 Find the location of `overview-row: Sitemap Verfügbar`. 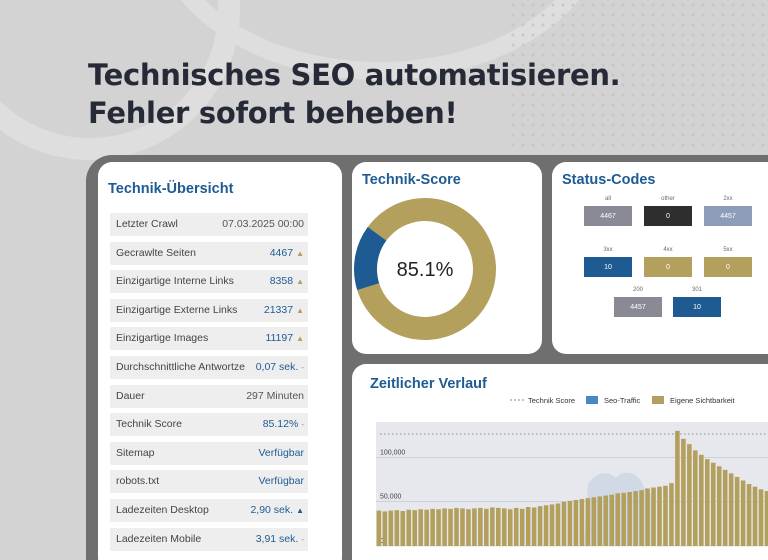

overview-row: Sitemap Verfügbar is located at coordinates (209, 453).